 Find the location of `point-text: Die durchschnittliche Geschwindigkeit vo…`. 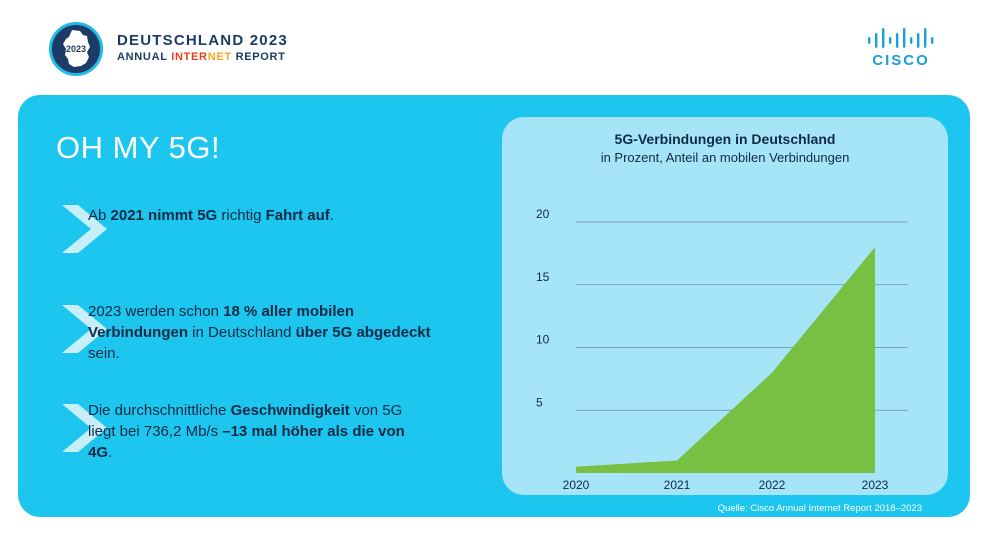

point-text: Die durchschnittliche Geschwindigkeit vo… is located at coordinates (260, 431).